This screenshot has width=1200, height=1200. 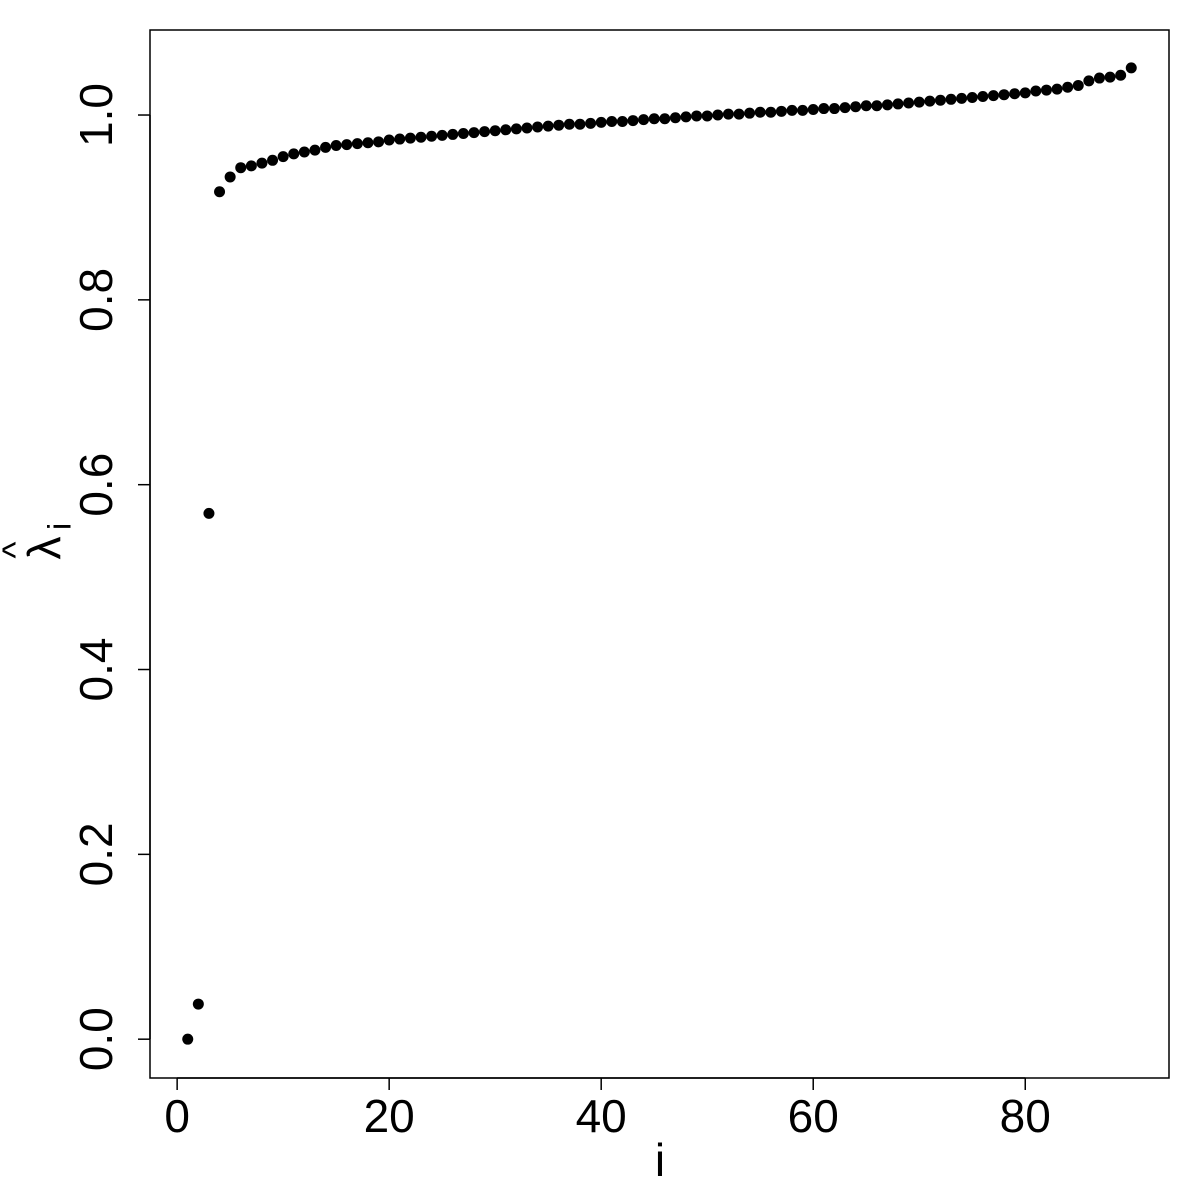 I want to click on y-axis-label: λ ^ i, so click(x=38, y=541).